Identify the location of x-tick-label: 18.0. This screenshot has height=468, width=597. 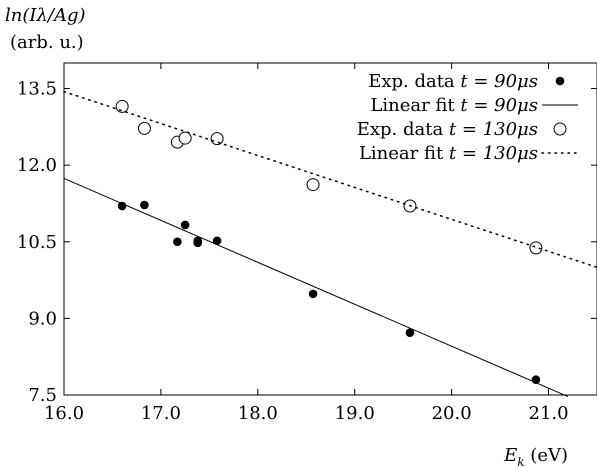
(258, 413).